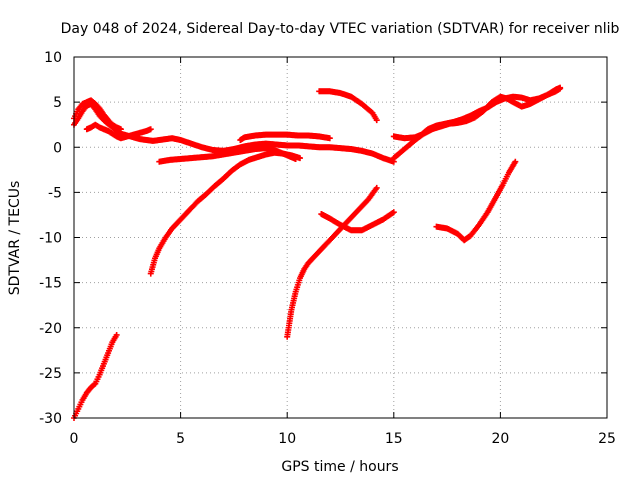  What do you see at coordinates (57, 103) in the screenshot?
I see `y-tick-label: 5` at bounding box center [57, 103].